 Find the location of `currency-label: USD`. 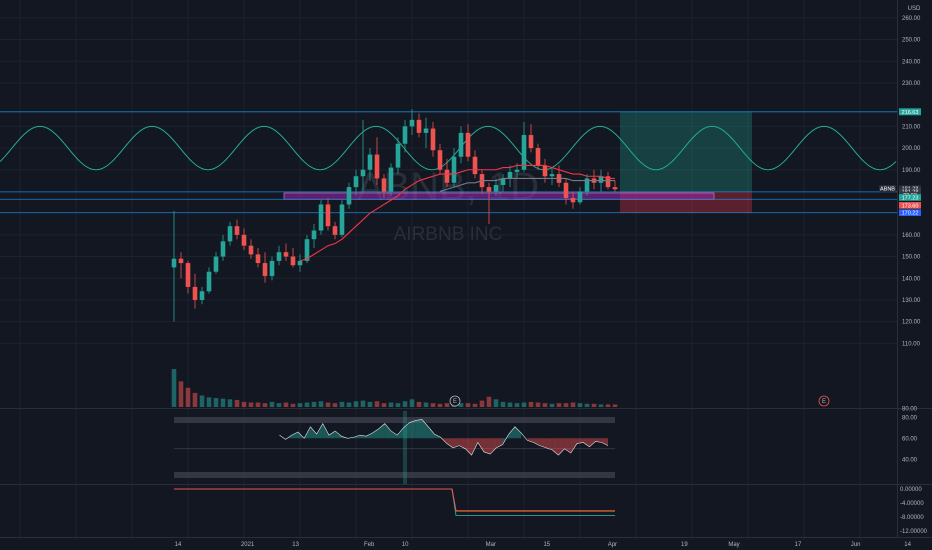

currency-label: USD is located at coordinates (914, 9).